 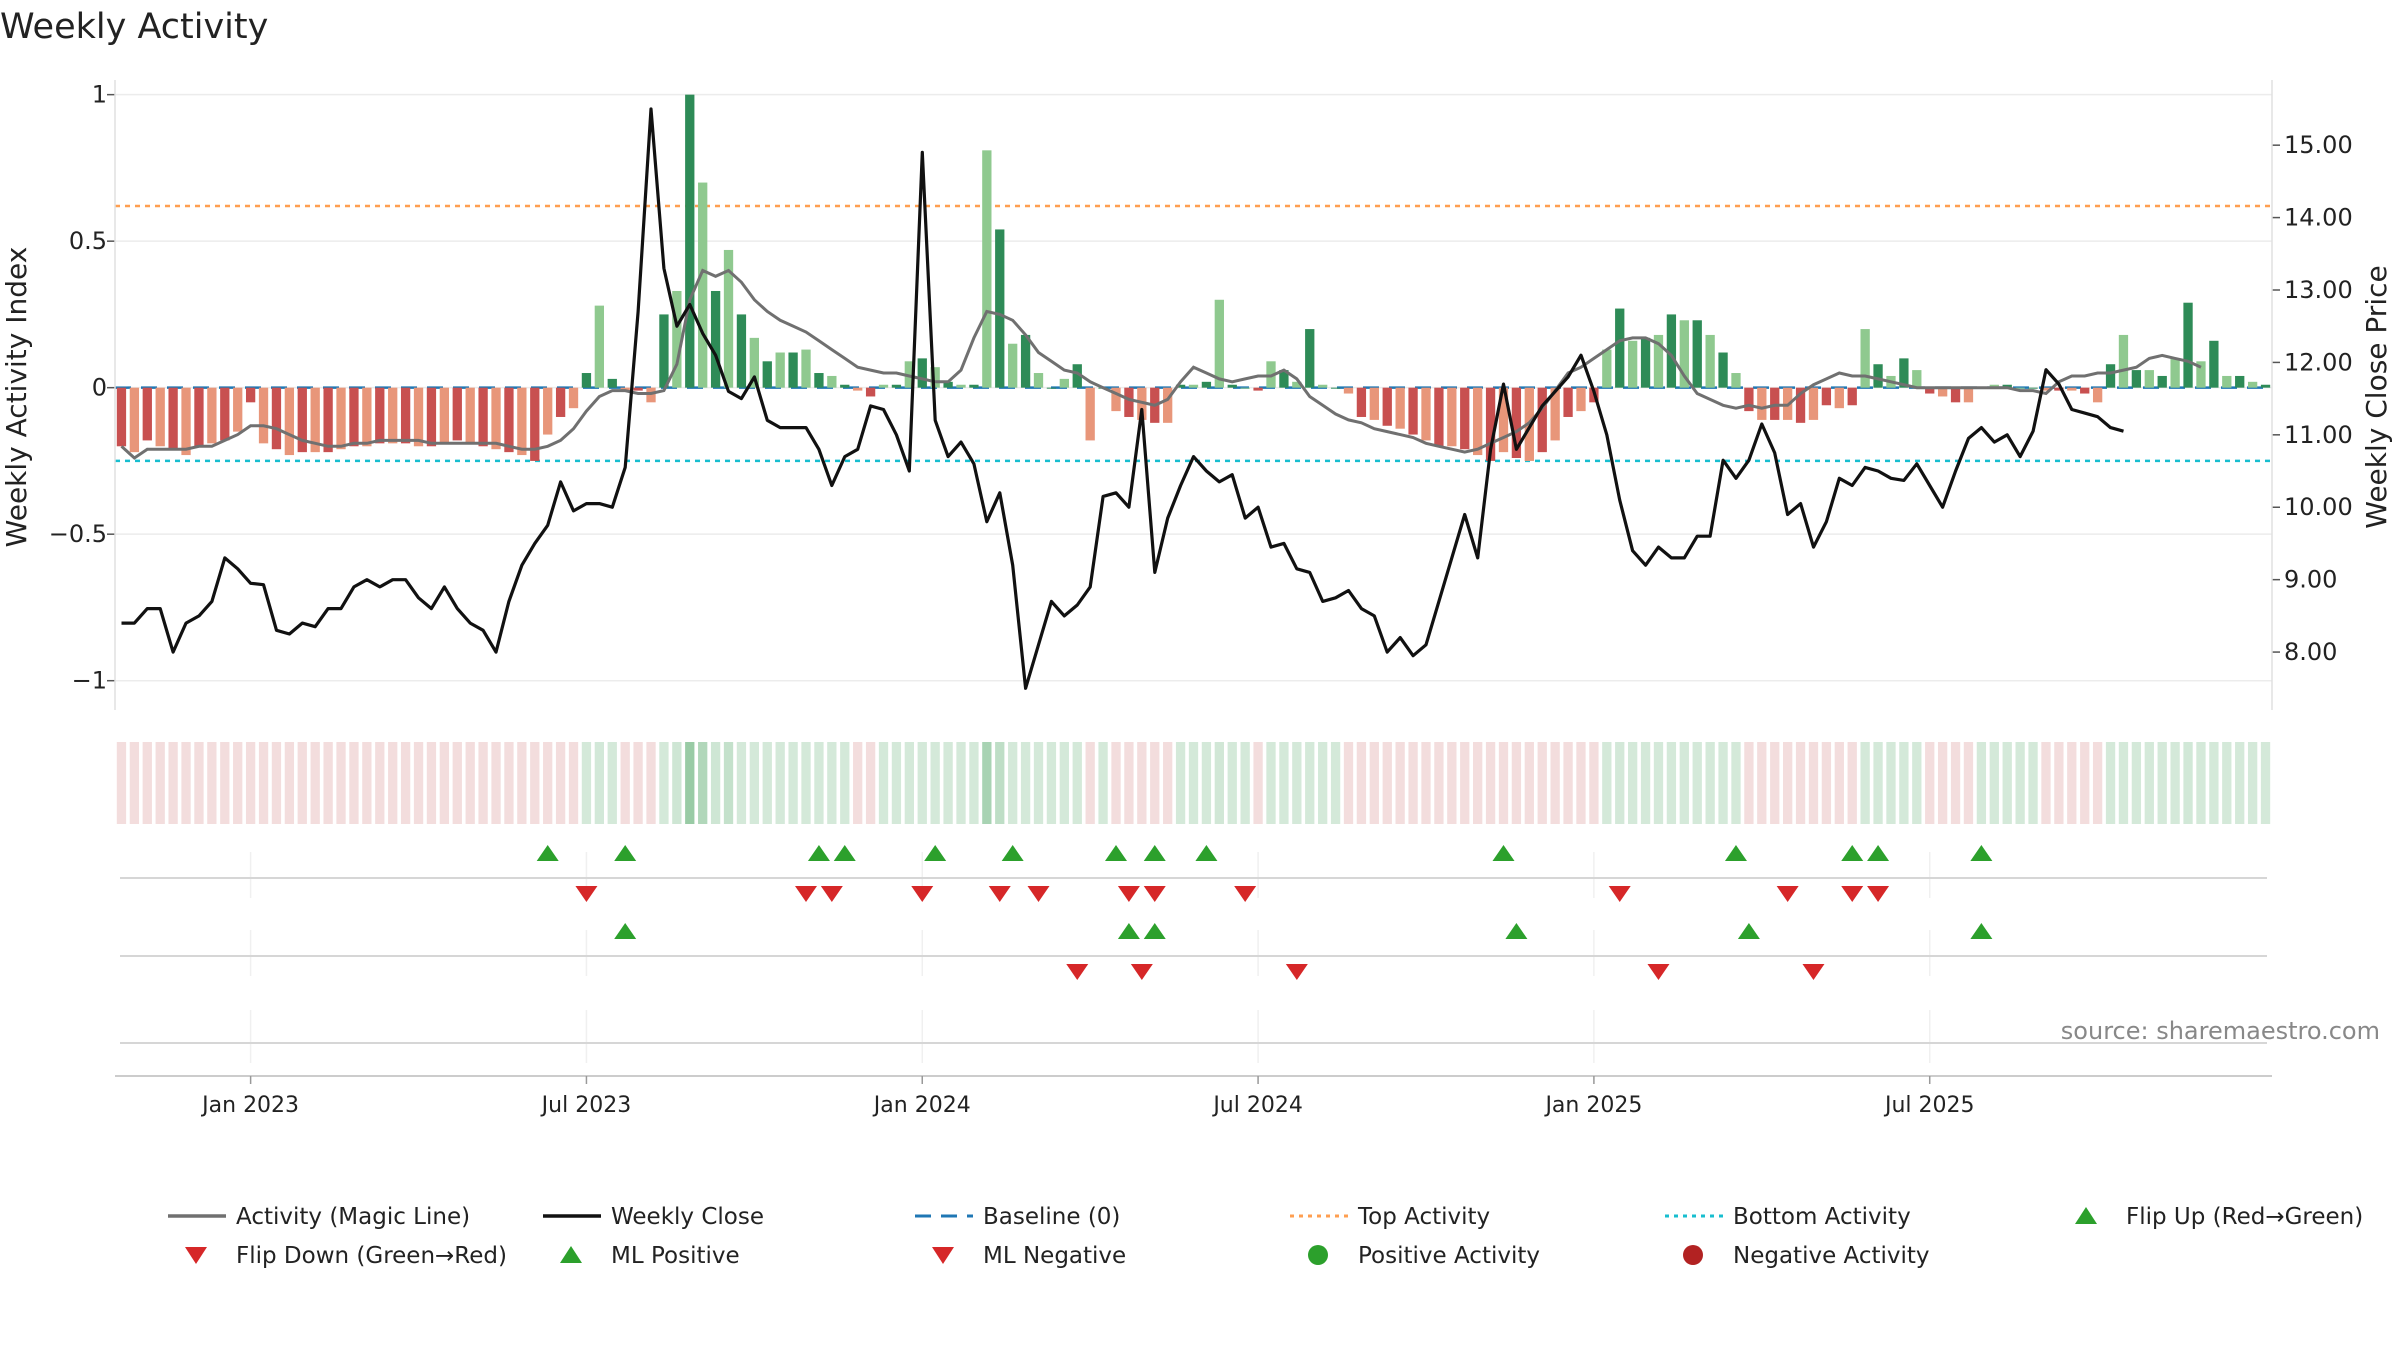 What do you see at coordinates (2318, 145) in the screenshot?
I see `right-tick-label-0: 15.00` at bounding box center [2318, 145].